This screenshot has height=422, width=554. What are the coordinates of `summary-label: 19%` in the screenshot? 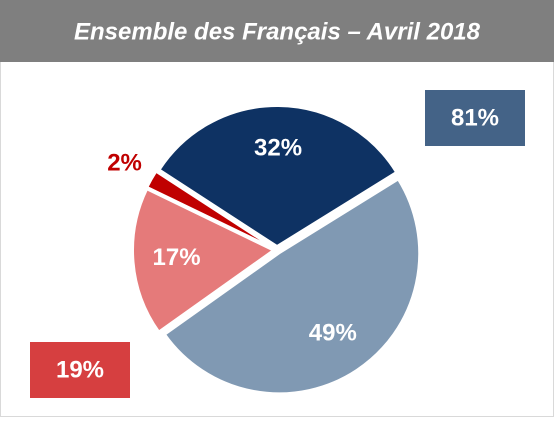 It's located at (80, 369).